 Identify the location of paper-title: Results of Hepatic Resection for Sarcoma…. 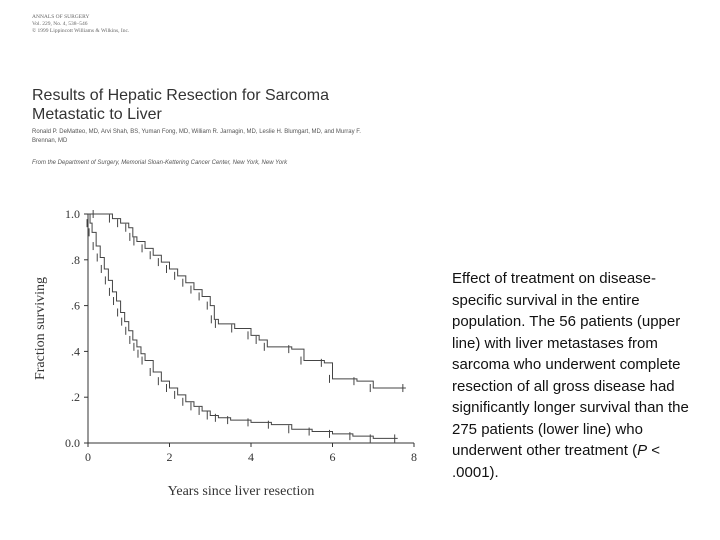
(181, 105).